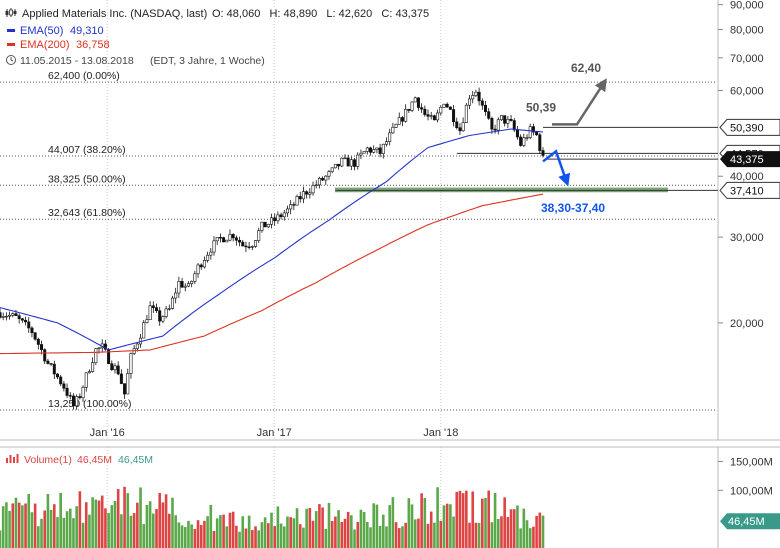  Describe the element at coordinates (94, 460) in the screenshot. I see `volume-value-1: 46,45M` at that location.